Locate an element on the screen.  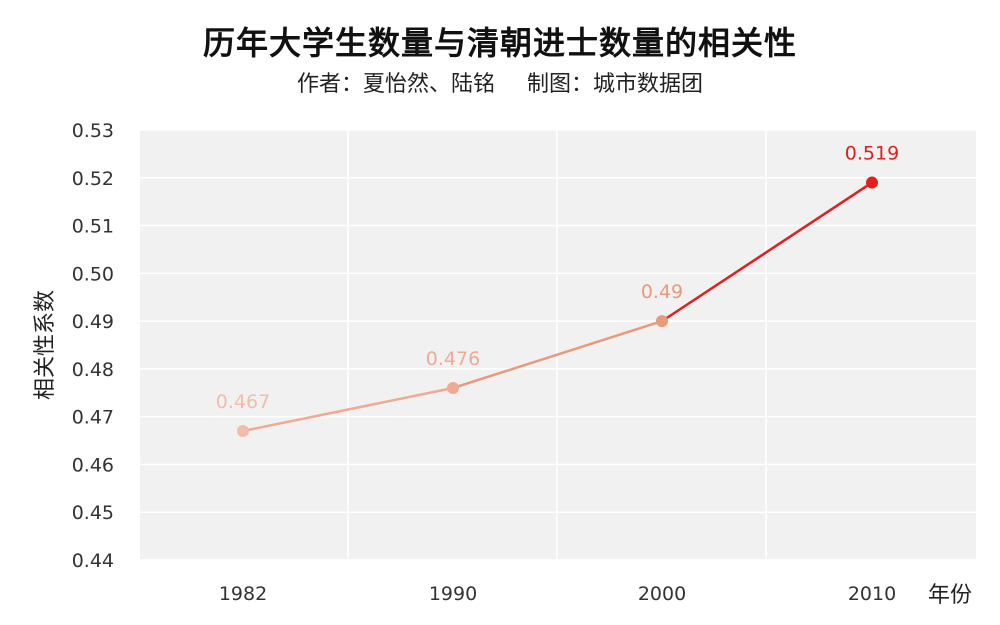
y-tick-label: 0.51 is located at coordinates (93, 227).